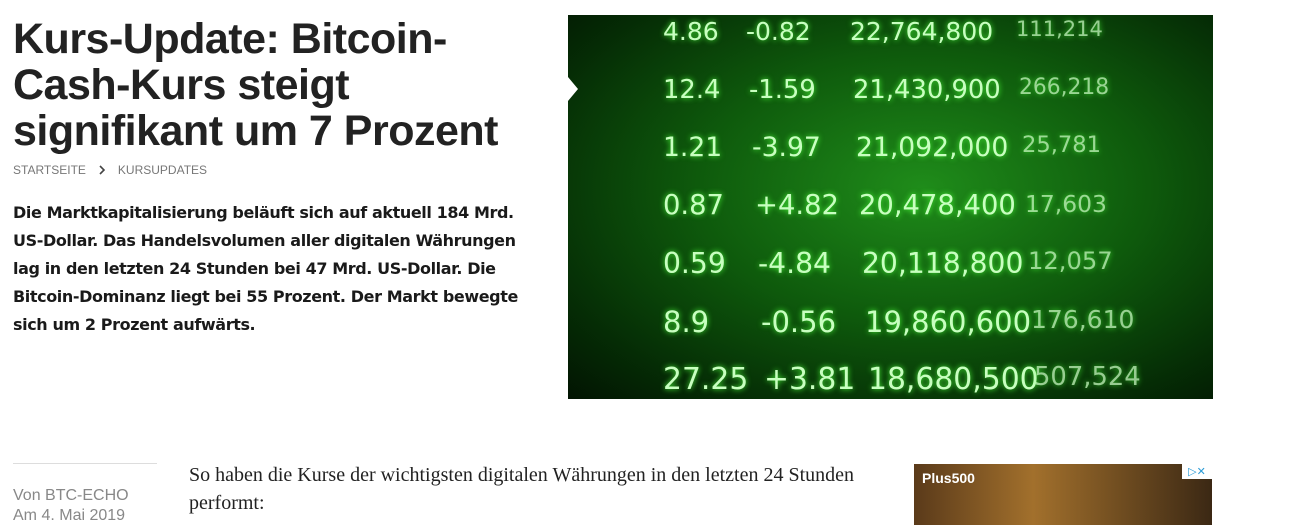  What do you see at coordinates (1066, 203) in the screenshot?
I see `ticker-value: 17,603` at bounding box center [1066, 203].